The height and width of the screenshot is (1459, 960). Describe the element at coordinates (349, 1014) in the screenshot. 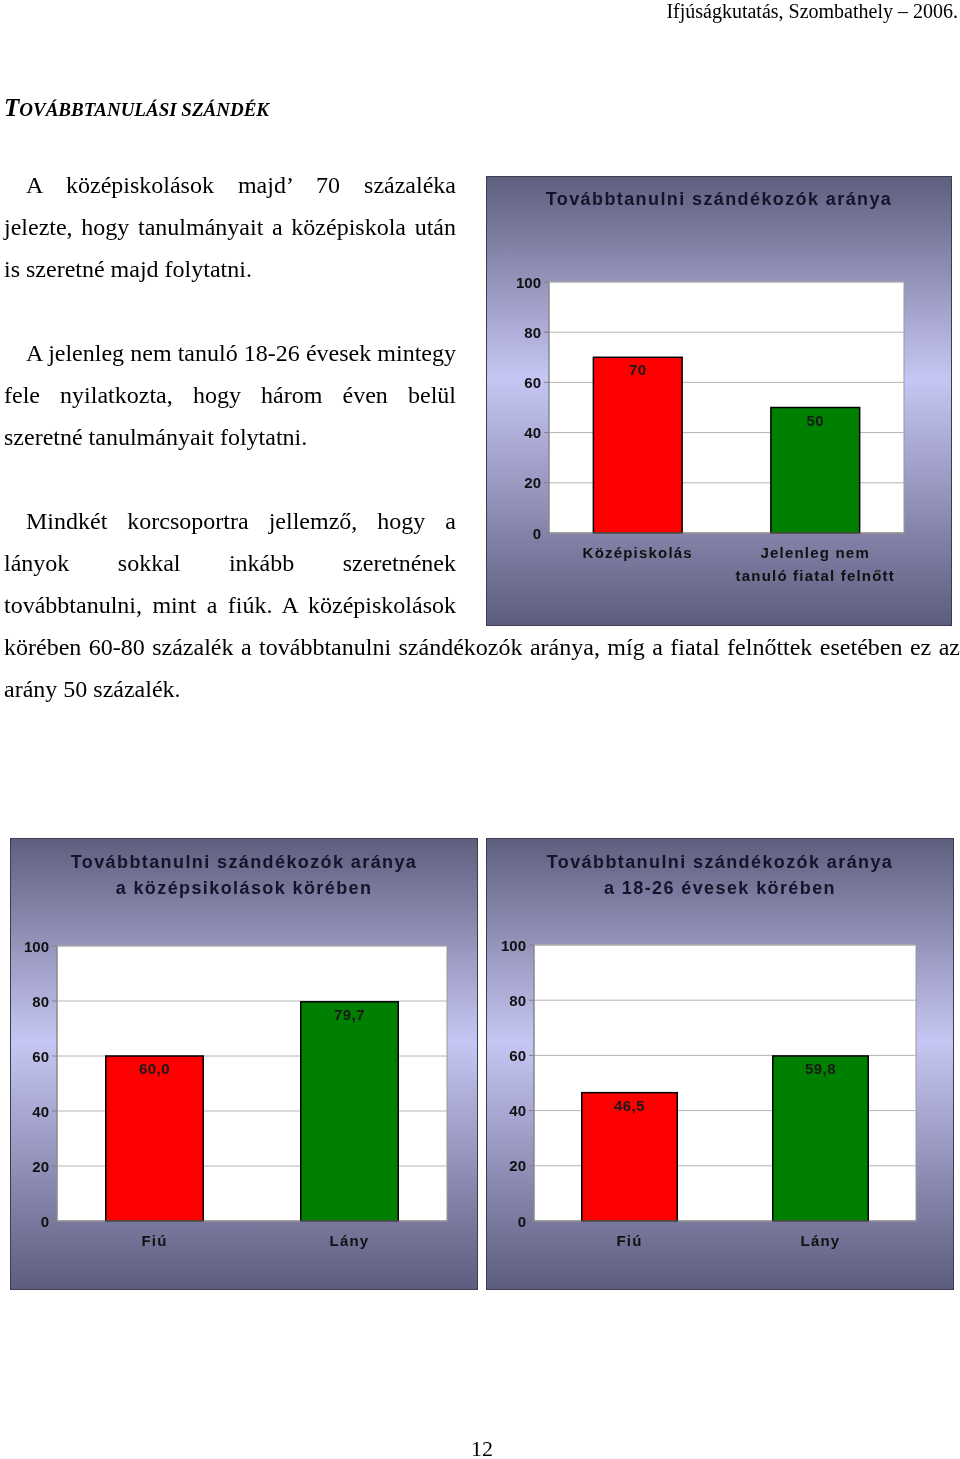

I see `data-label: 79,7` at that location.